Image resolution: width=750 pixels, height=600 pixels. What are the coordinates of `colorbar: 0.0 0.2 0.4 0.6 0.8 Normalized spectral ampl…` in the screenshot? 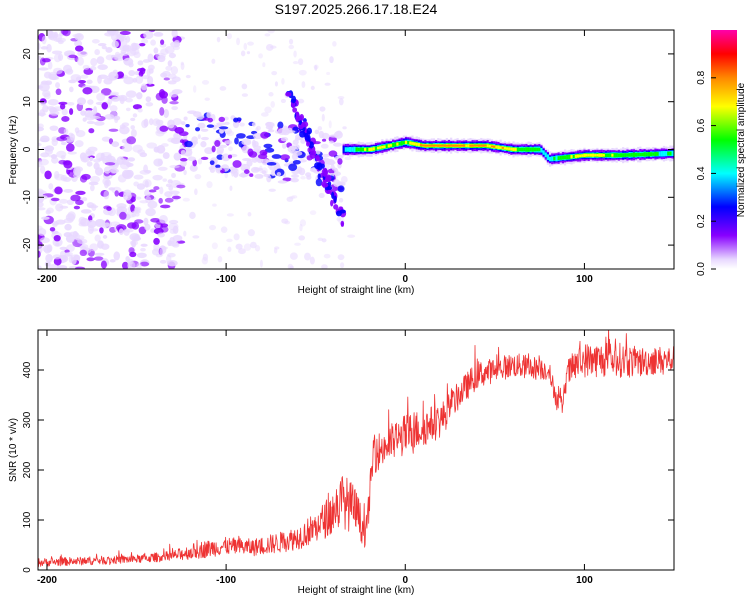 It's located at (721, 153).